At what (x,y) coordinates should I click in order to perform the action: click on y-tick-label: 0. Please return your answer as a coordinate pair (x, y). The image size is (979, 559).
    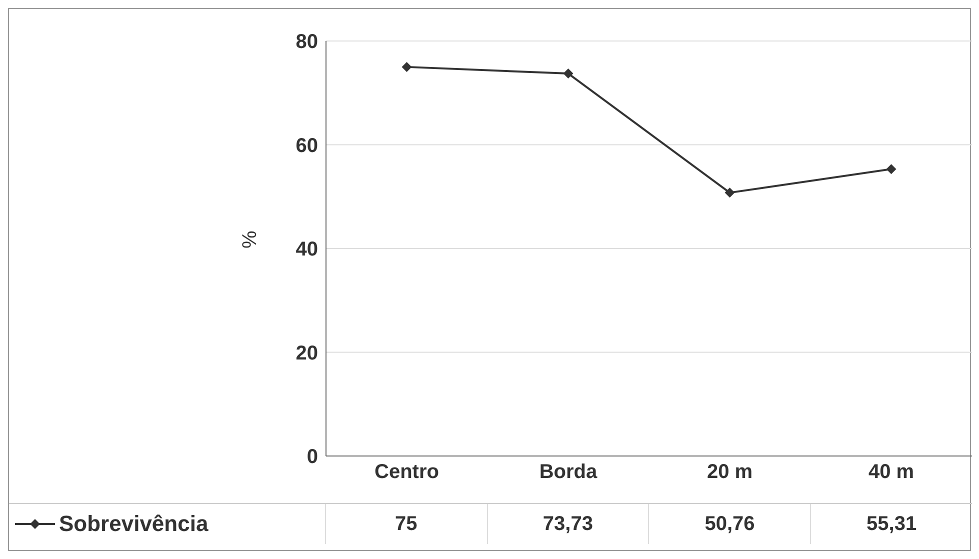
    Looking at the image, I should click on (312, 457).